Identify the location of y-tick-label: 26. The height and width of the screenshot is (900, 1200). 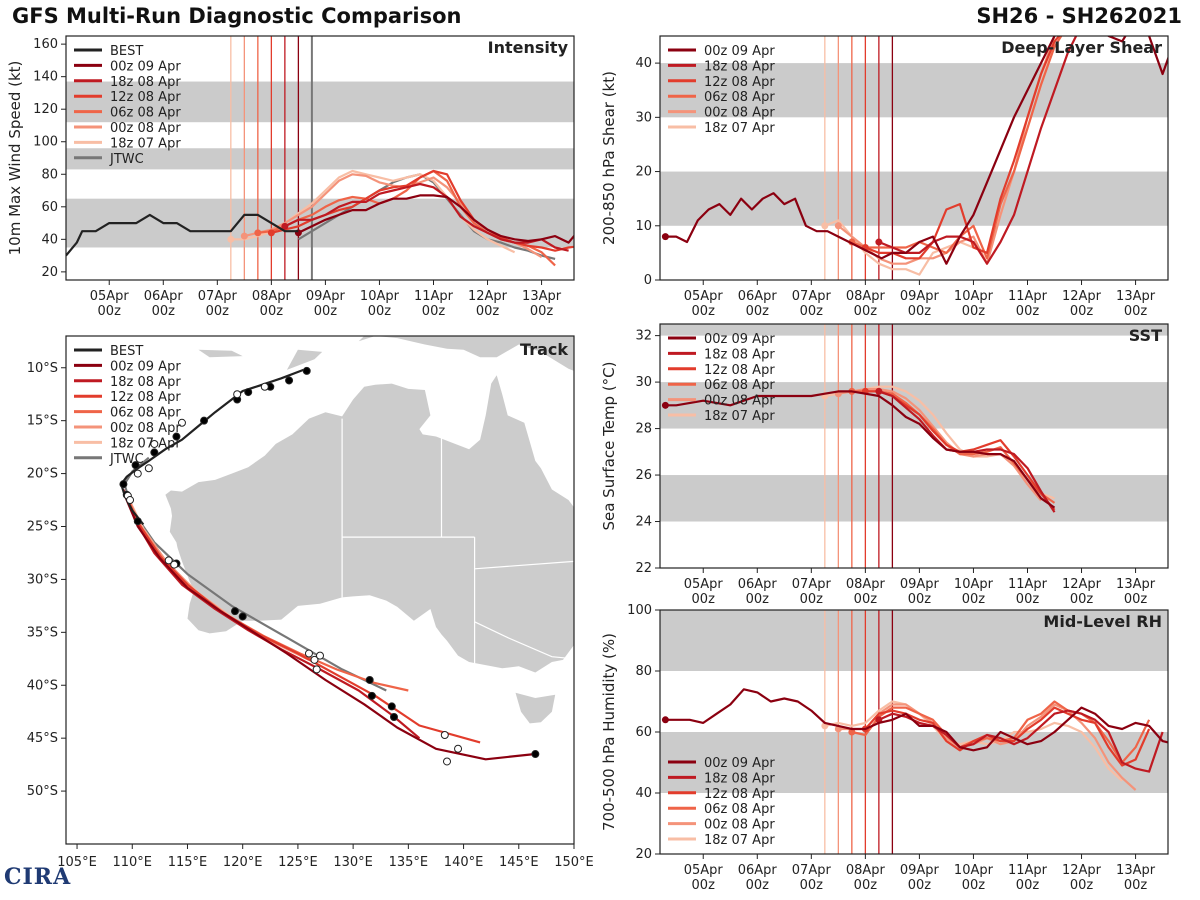
(643, 475).